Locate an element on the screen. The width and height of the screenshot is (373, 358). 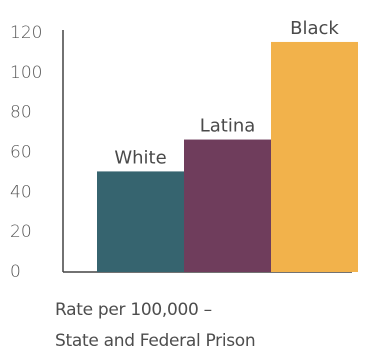
y-tick-label: 120 is located at coordinates (26, 33).